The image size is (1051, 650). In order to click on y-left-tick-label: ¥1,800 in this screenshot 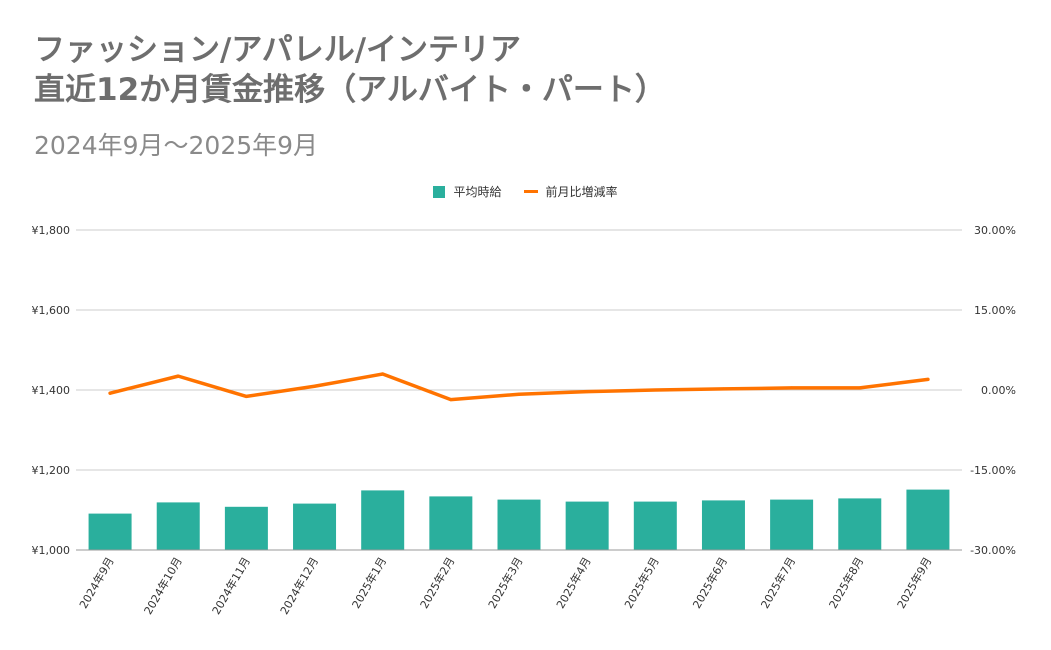, I will do `click(51, 230)`.